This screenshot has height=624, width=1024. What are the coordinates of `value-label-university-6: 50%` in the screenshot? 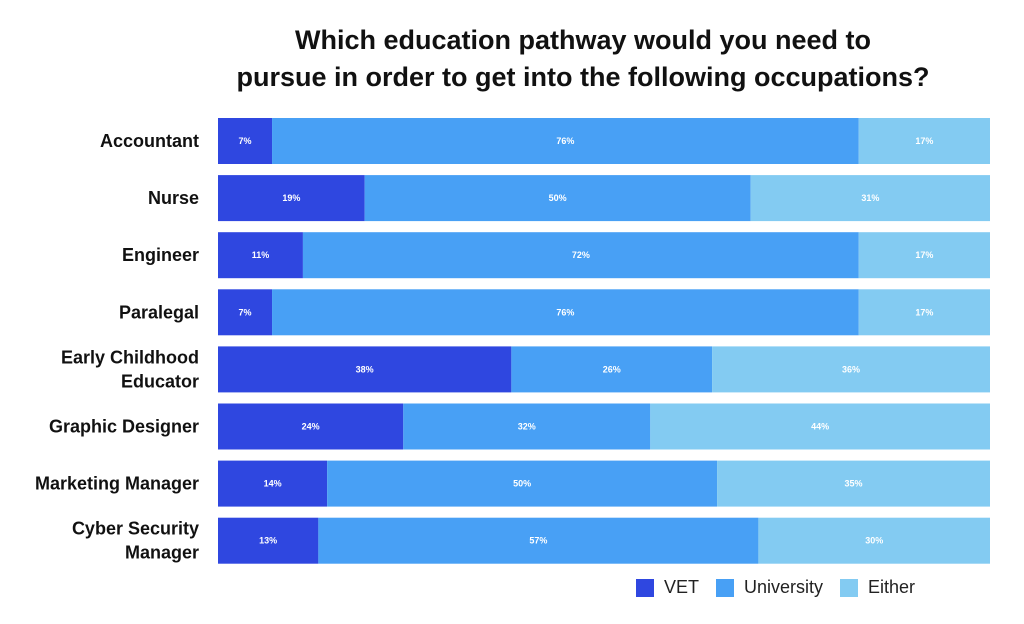 It's located at (522, 484).